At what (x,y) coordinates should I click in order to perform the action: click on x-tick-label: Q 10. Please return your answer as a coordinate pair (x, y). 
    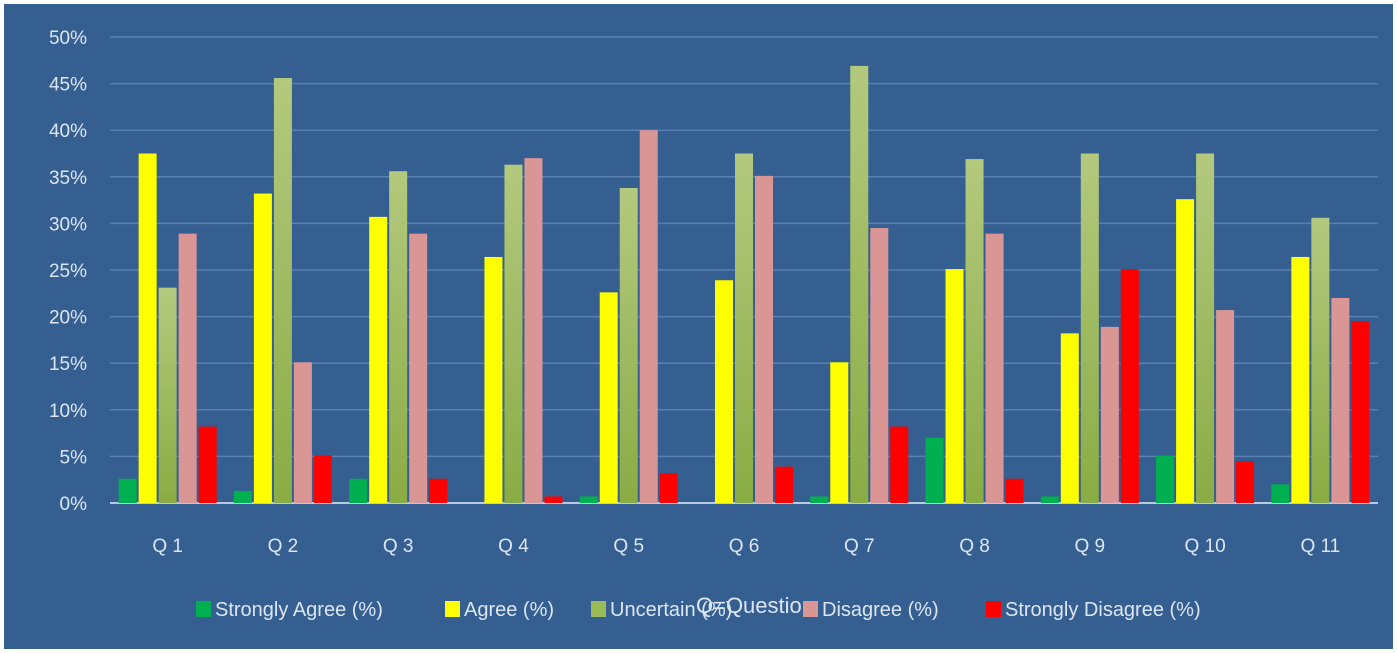
    Looking at the image, I should click on (1204, 546).